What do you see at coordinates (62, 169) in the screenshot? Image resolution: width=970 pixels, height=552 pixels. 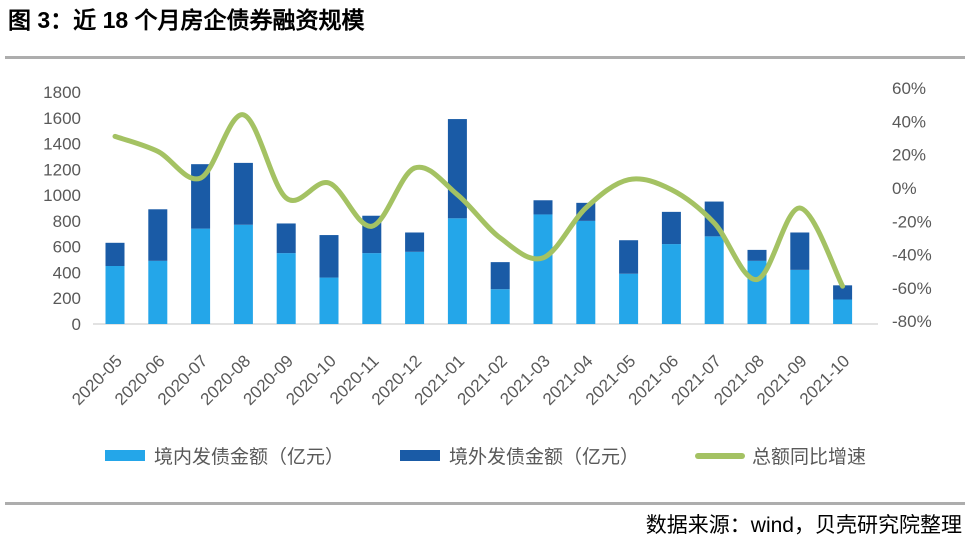 I see `left-axis-tick-1200: 1200` at bounding box center [62, 169].